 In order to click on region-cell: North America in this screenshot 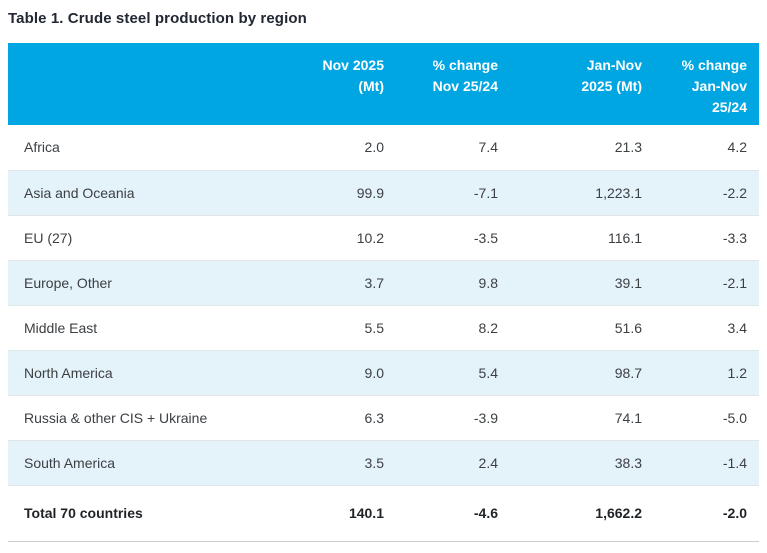, I will do `click(68, 372)`.